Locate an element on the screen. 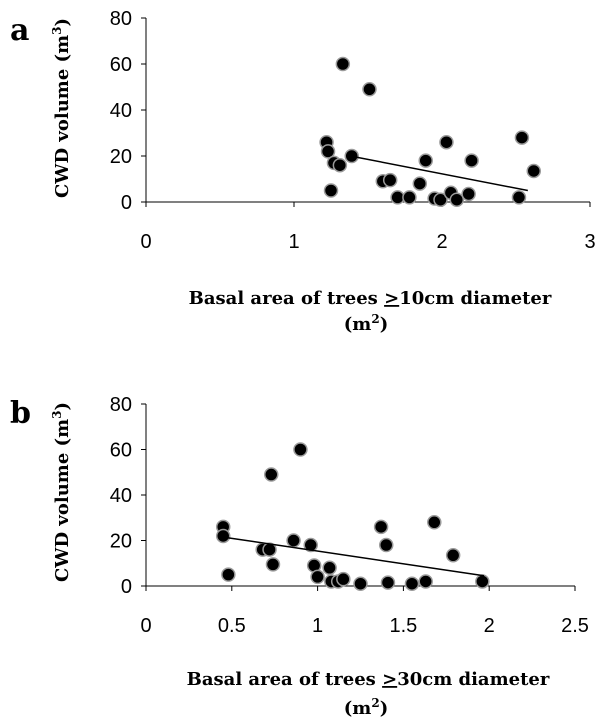 Image resolution: width=597 pixels, height=725 pixels. panel-a-y-tick-label: 80 is located at coordinates (121, 19).